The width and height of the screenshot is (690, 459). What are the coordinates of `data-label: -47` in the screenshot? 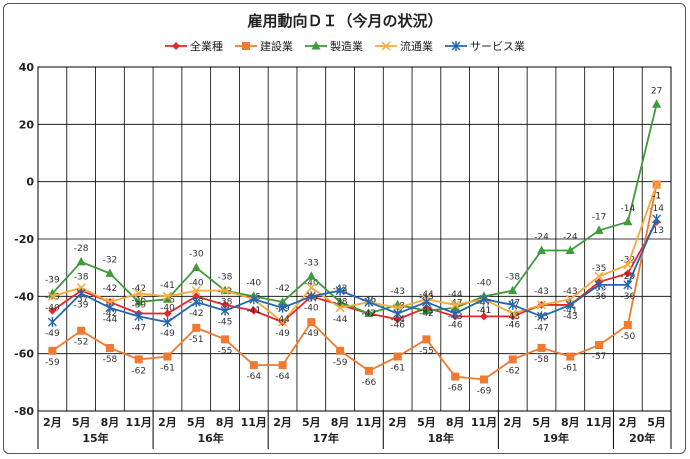 It's located at (541, 328).